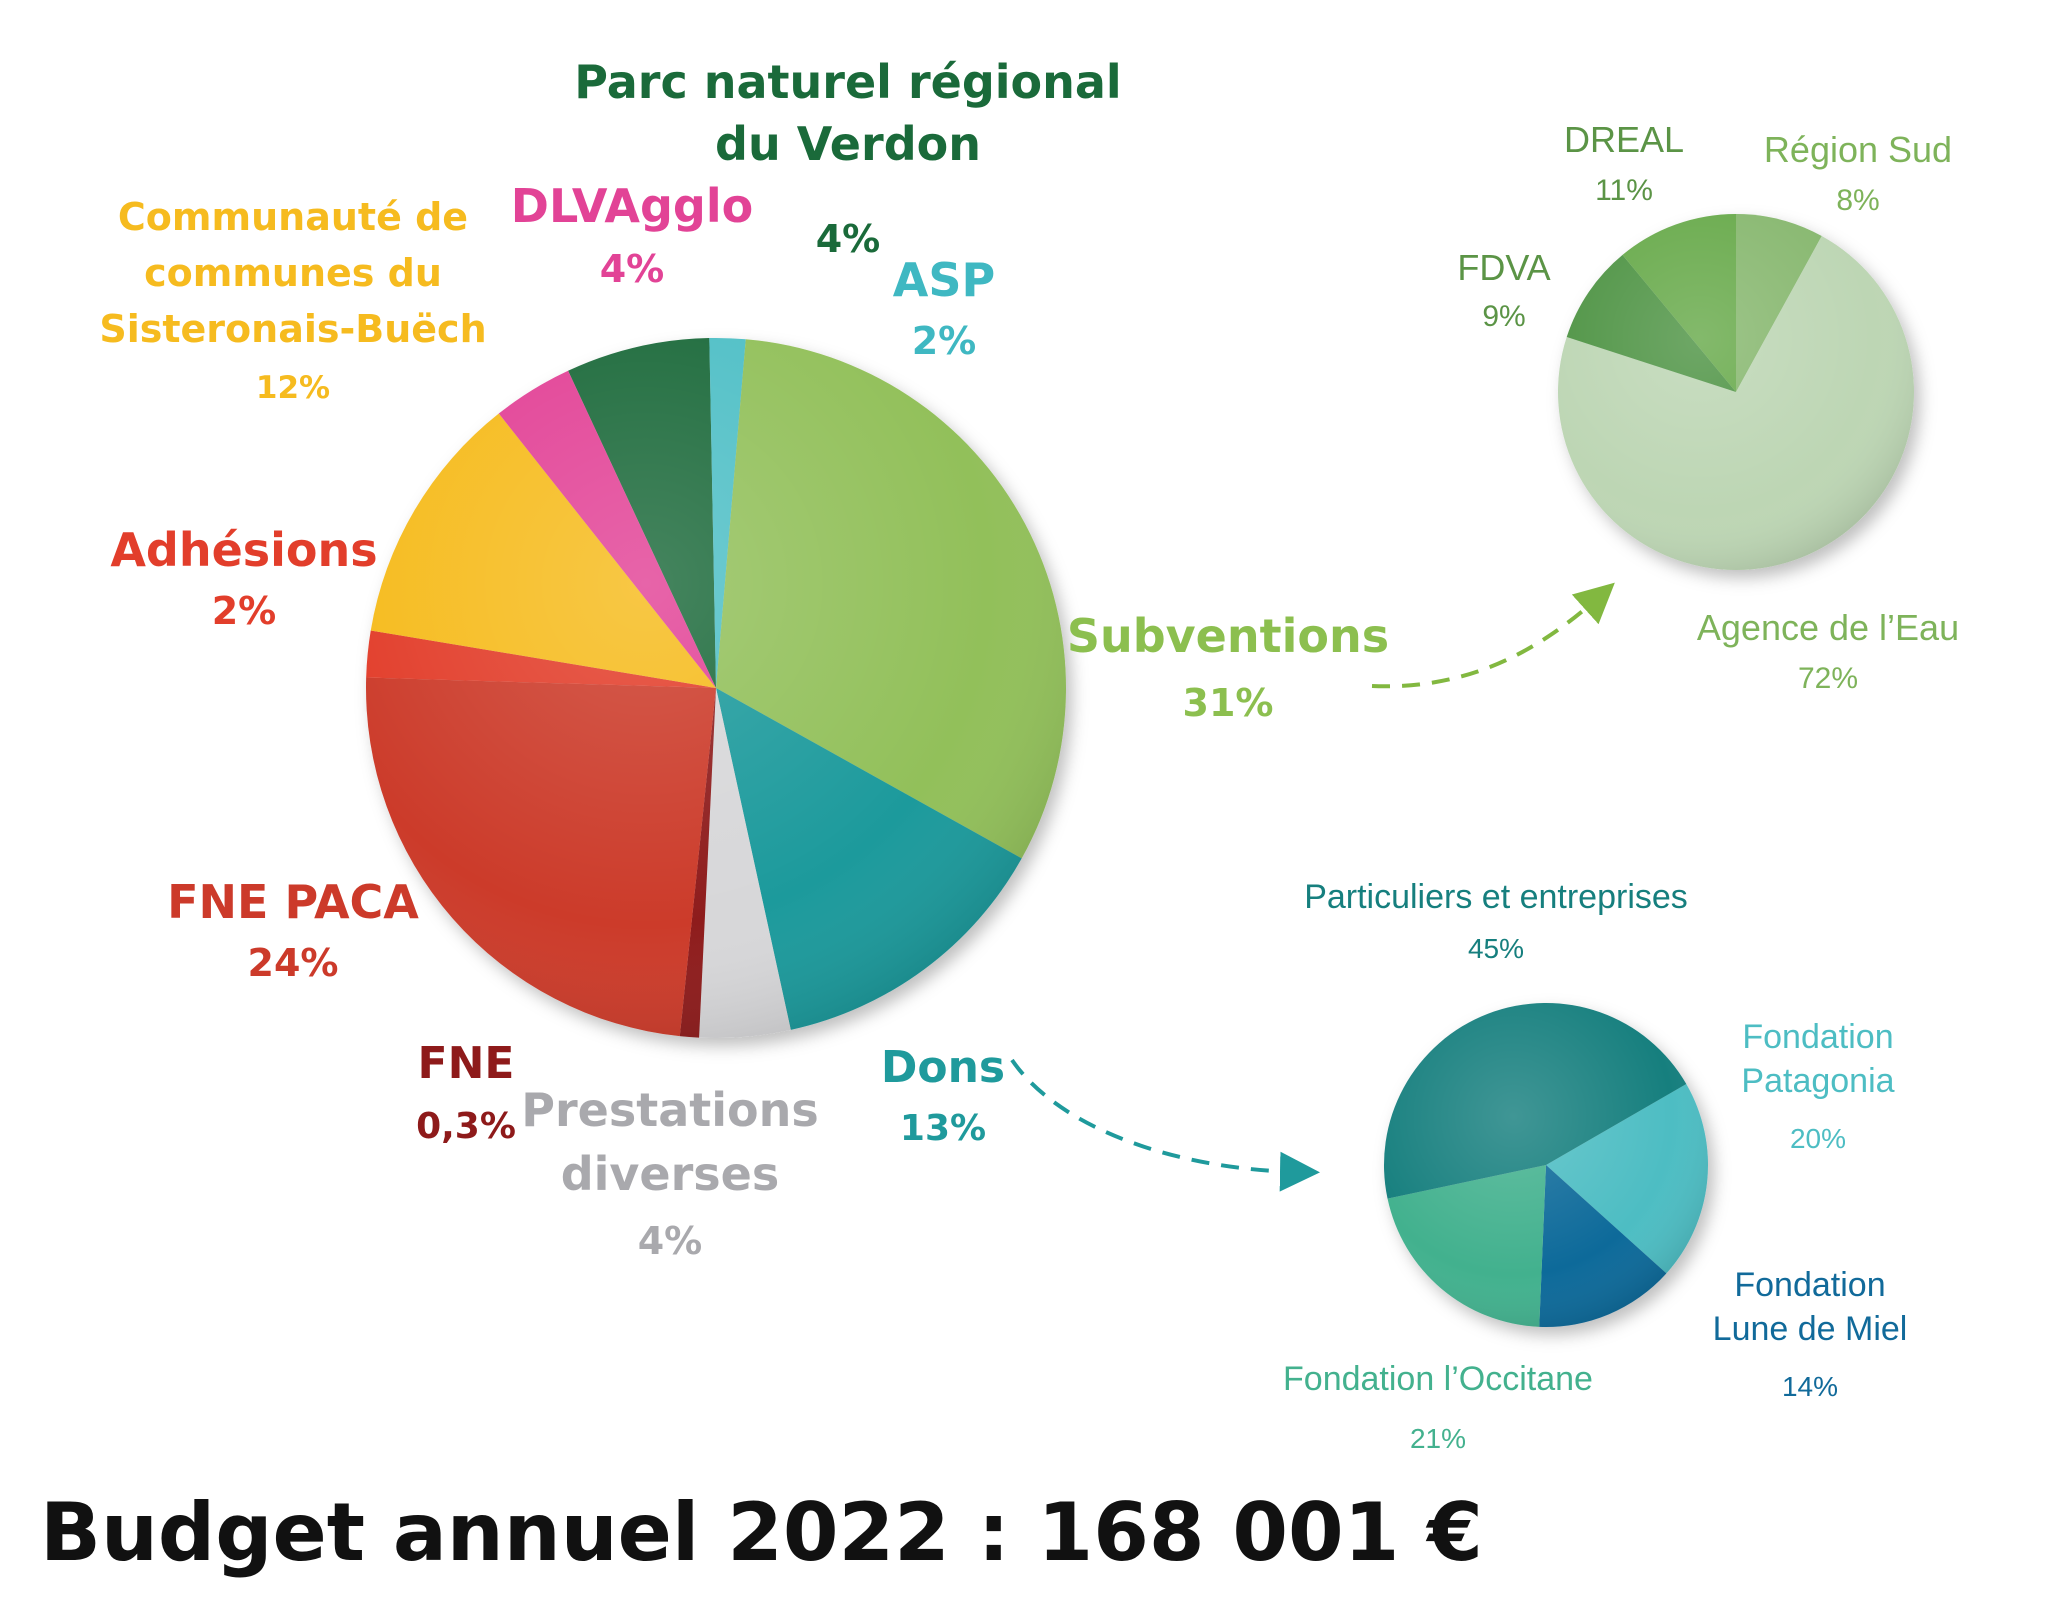  I want to click on label-fondation-lune-de-miel: Fondation Lune de Miel 14%, so click(1810, 1334).